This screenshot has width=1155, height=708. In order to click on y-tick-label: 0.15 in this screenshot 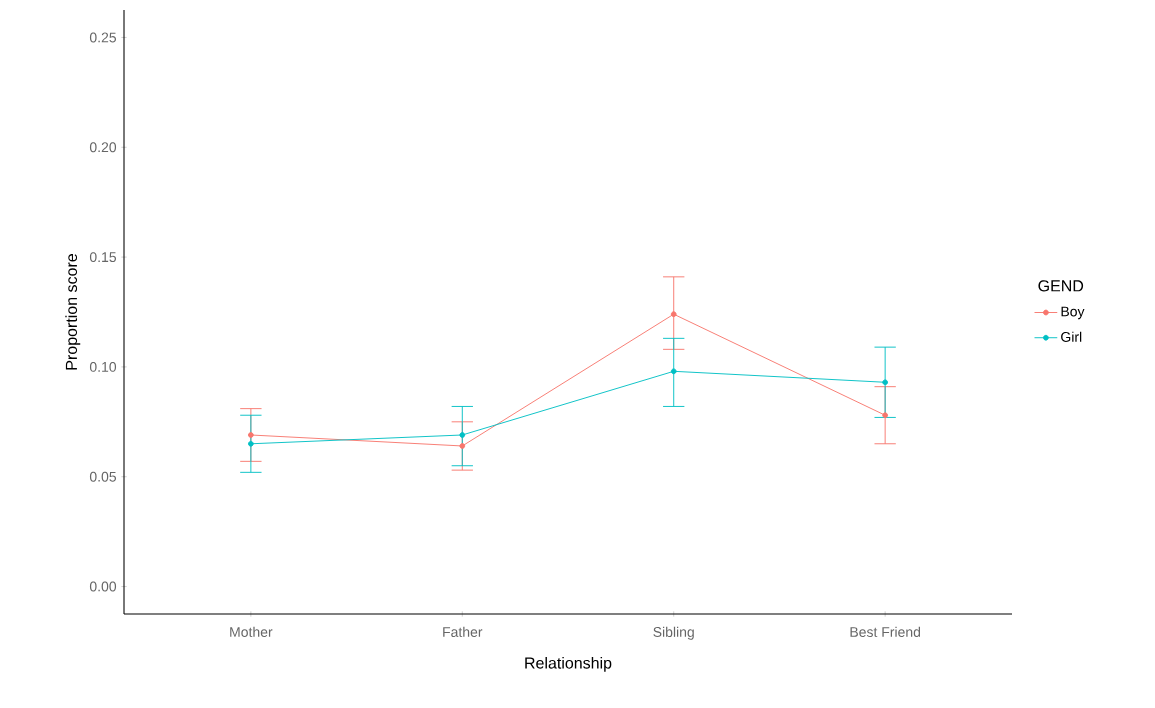, I will do `click(103, 257)`.